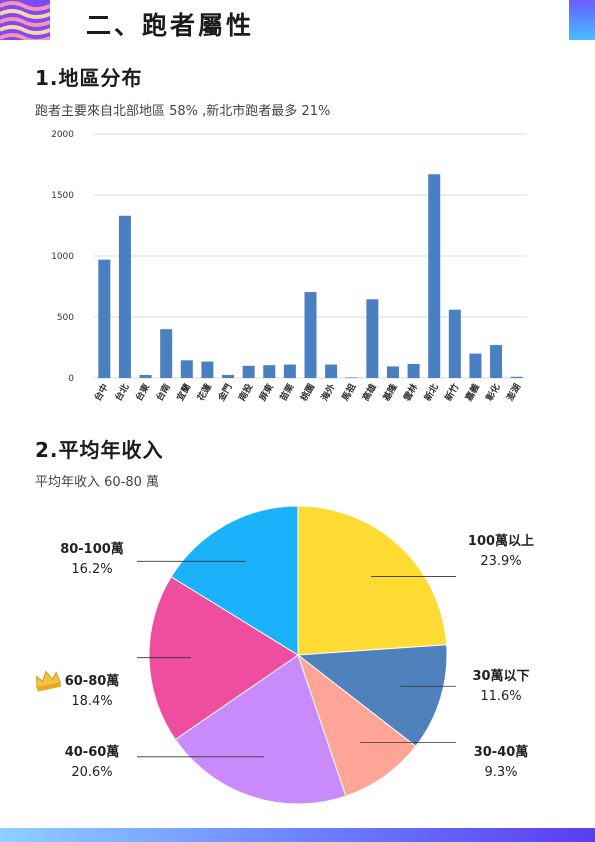 This screenshot has height=842, width=595. What do you see at coordinates (289, 371) in the screenshot?
I see `bar-苗栗` at bounding box center [289, 371].